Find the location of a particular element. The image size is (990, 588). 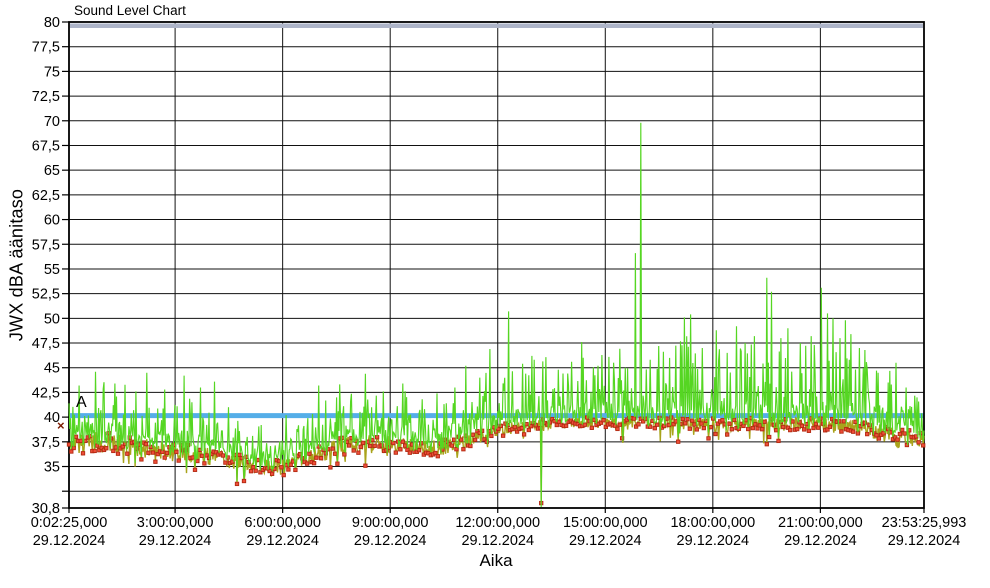

cursor-marker-icon: × is located at coordinates (61, 425).